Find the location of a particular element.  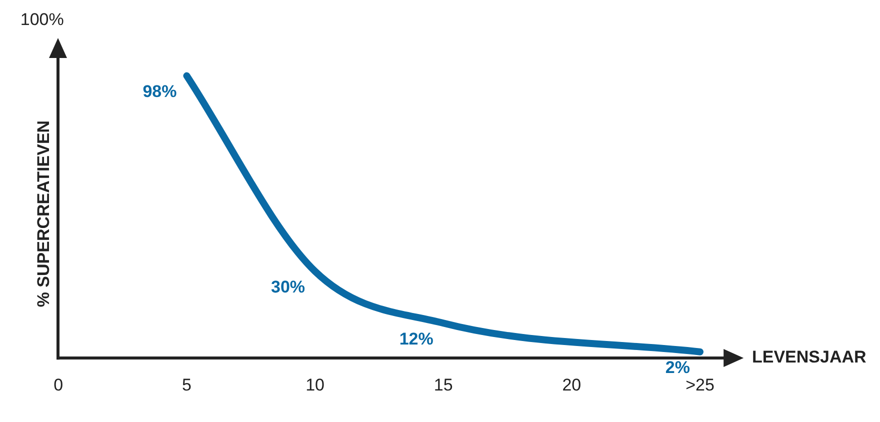

x-tick-label: >25 is located at coordinates (700, 384).